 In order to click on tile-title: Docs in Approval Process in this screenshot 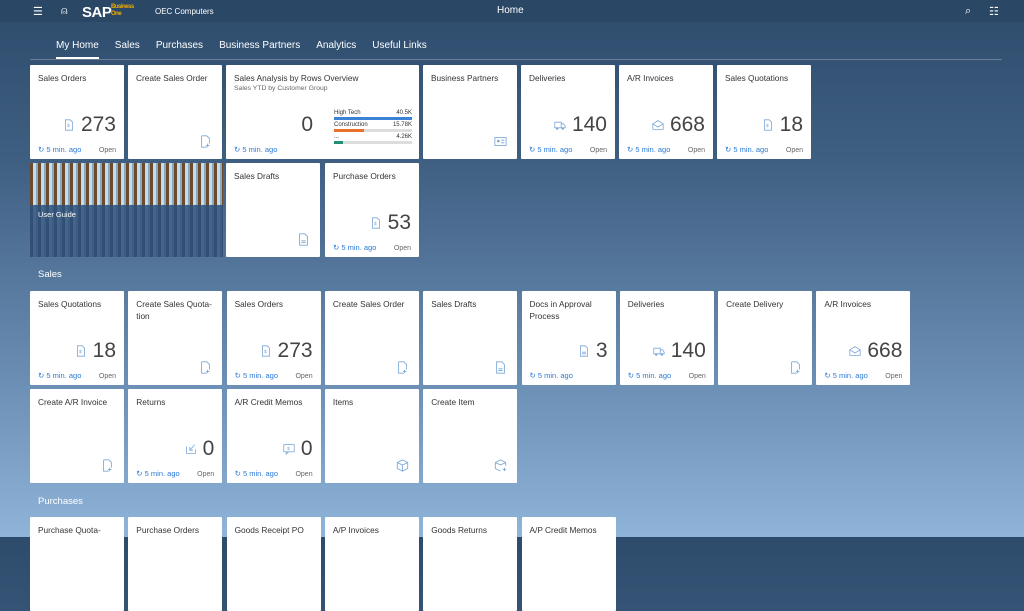, I will do `click(560, 310)`.